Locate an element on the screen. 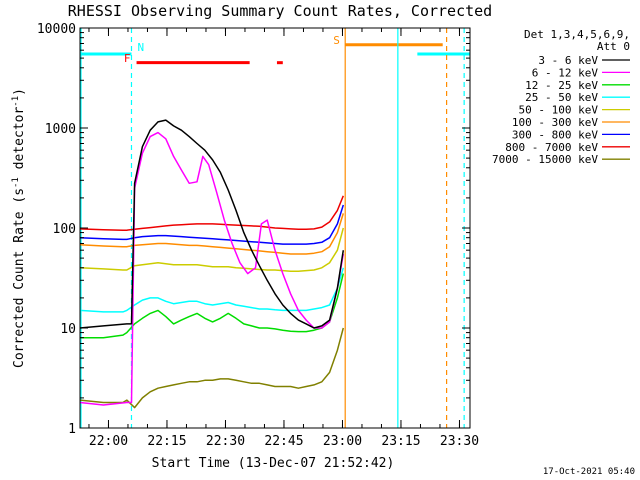 The image size is (640, 480). x-tick-label-1: 22:15 is located at coordinates (166, 441).